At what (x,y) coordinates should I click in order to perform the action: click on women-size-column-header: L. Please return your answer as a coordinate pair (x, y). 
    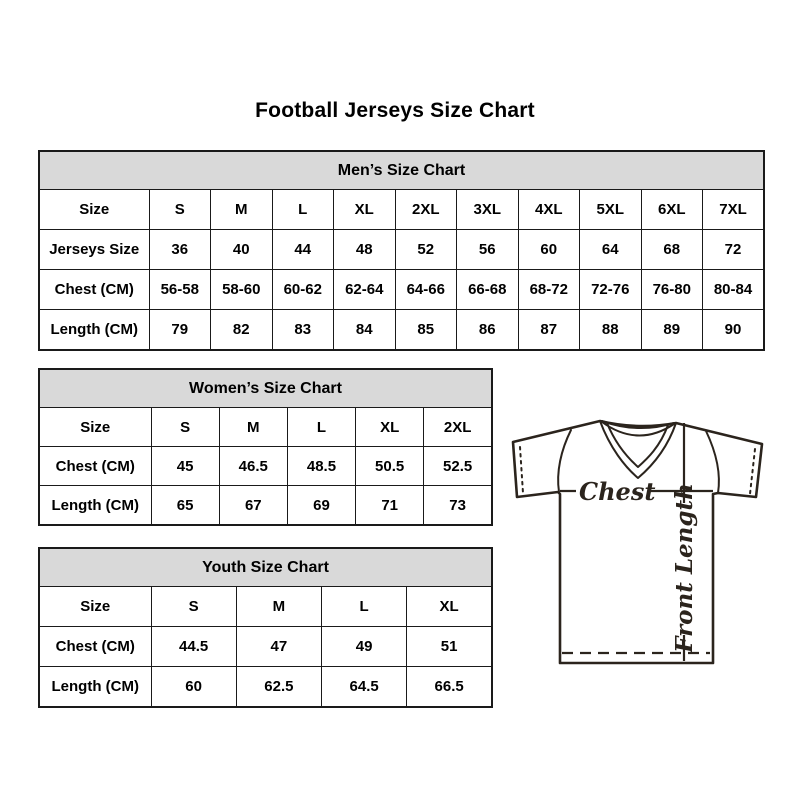
    Looking at the image, I should click on (321, 427).